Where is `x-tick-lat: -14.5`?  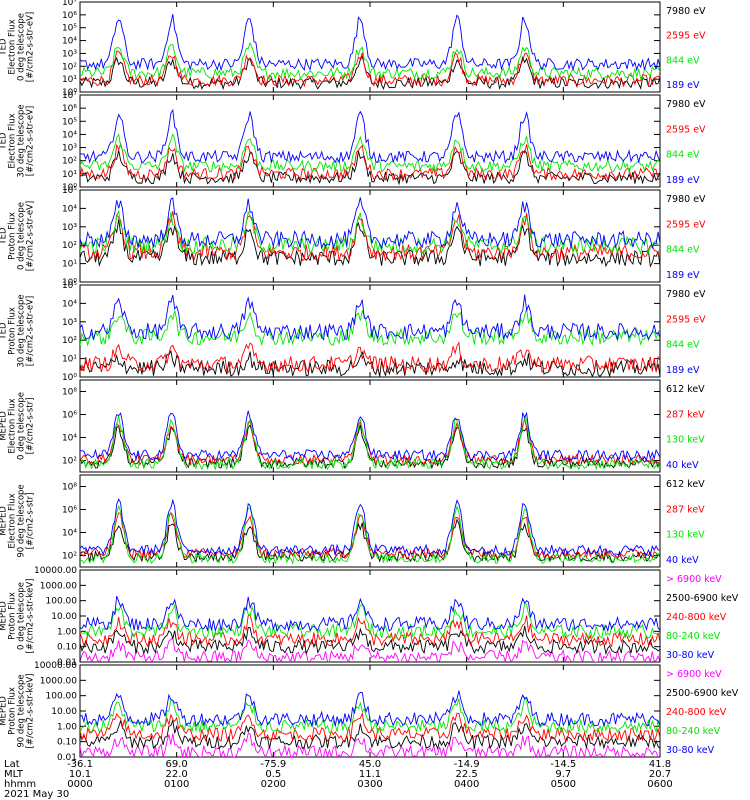 x-tick-lat: -14.5 is located at coordinates (563, 764).